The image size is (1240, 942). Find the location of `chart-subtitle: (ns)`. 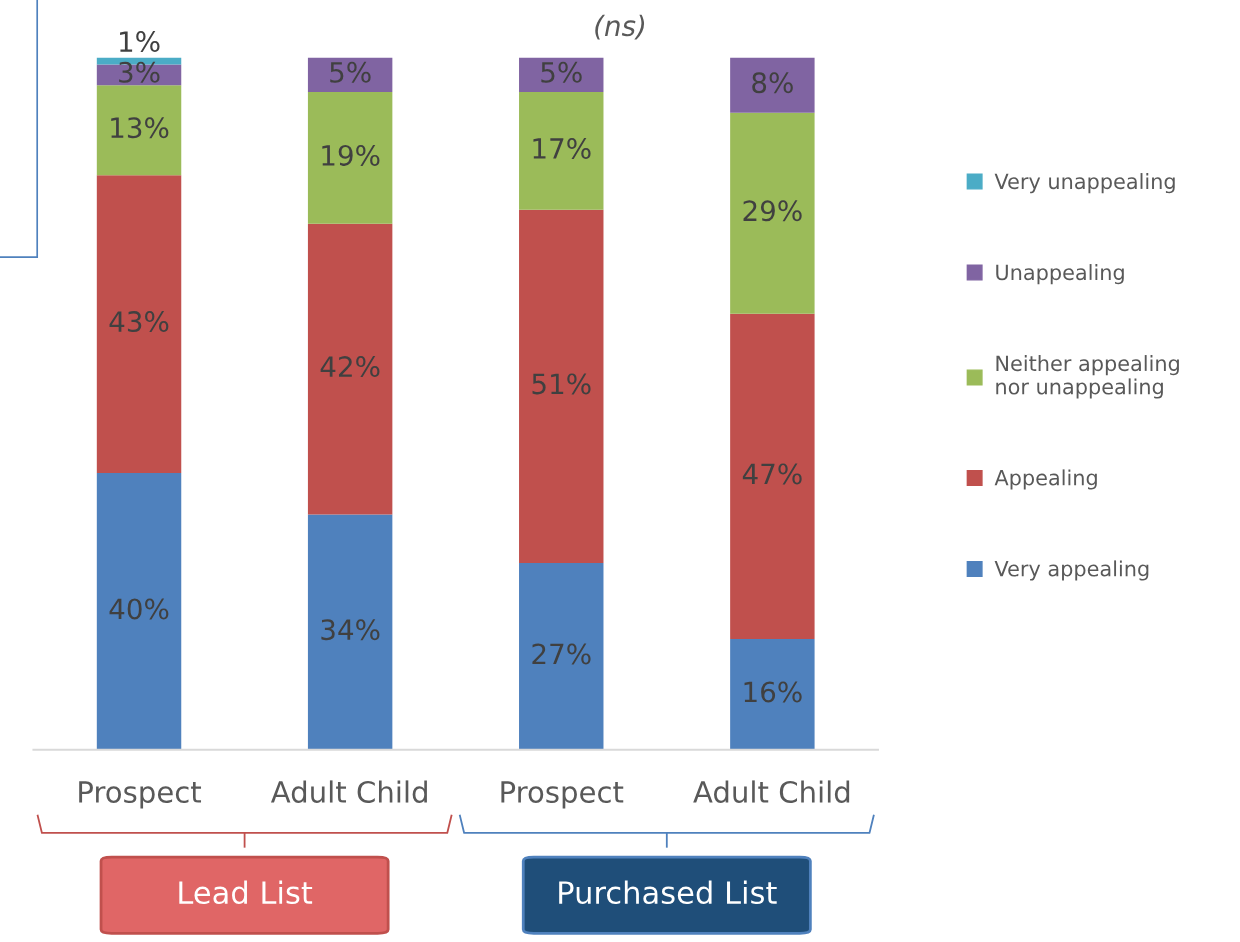

chart-subtitle: (ns) is located at coordinates (620, 27).